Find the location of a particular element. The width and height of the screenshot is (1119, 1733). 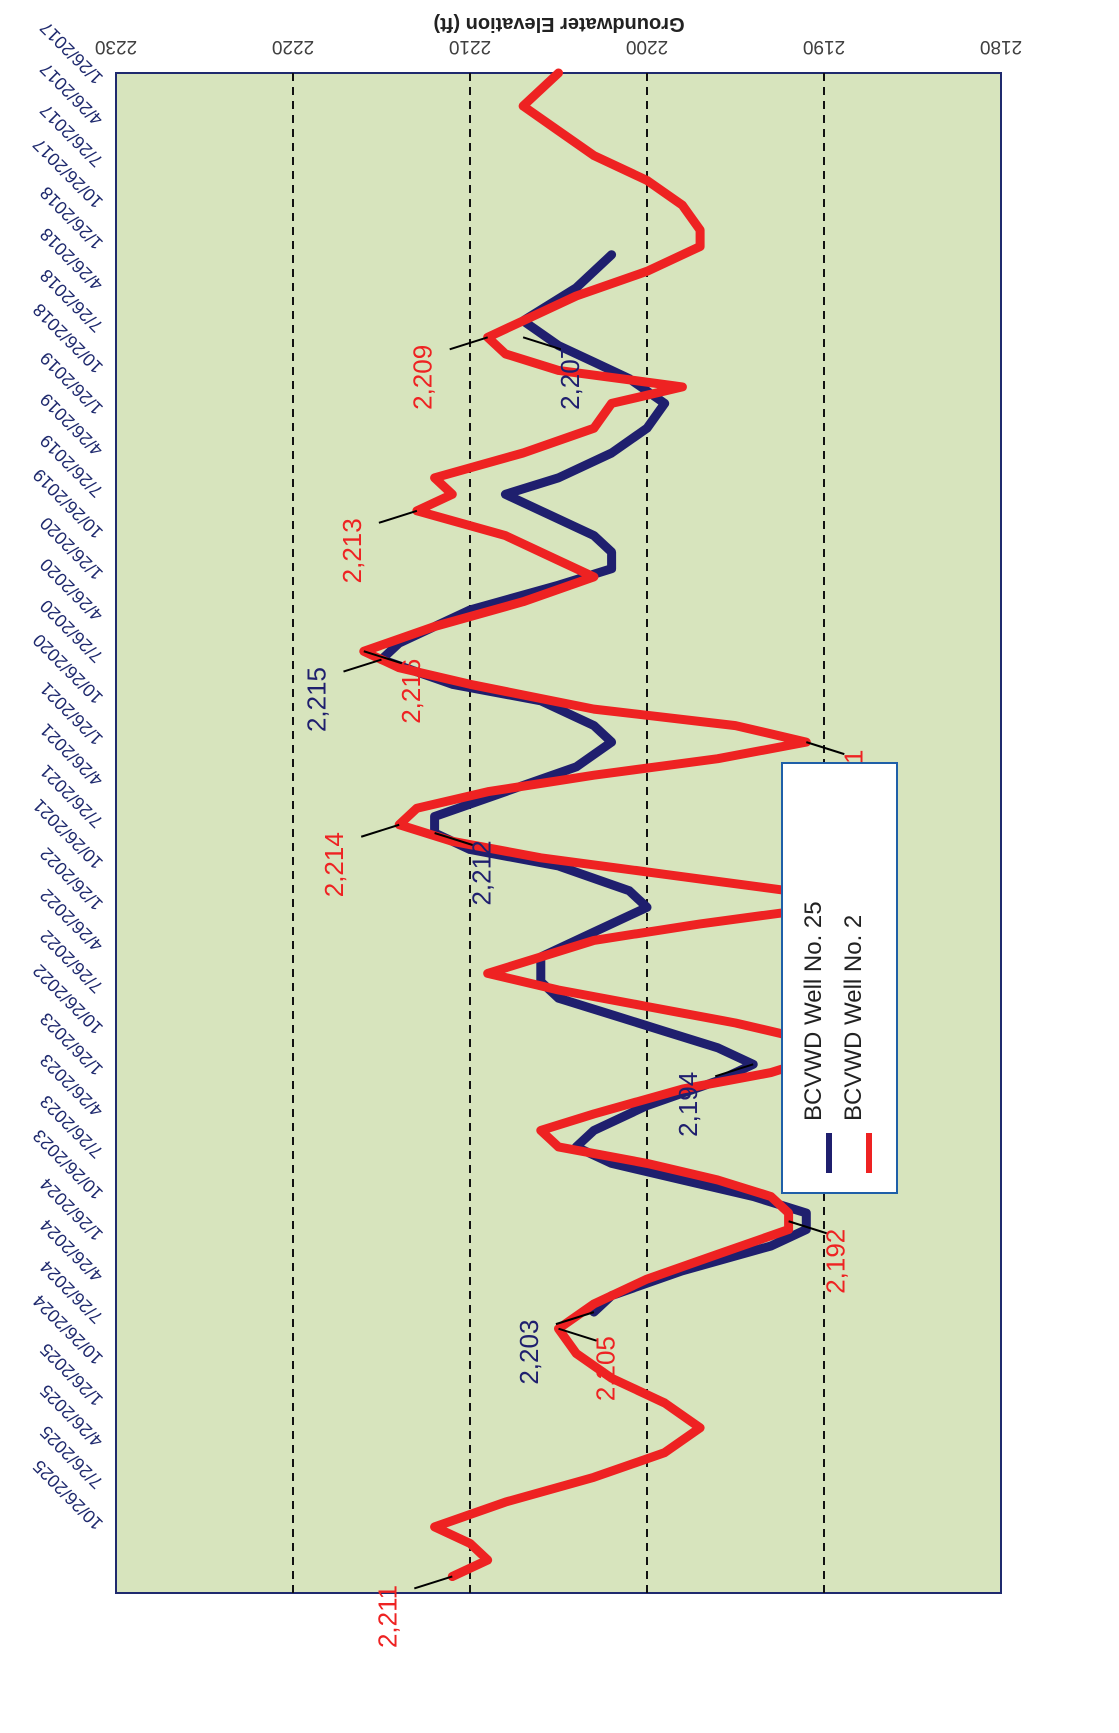

annotation-label: 2,192 is located at coordinates (836, 1261).